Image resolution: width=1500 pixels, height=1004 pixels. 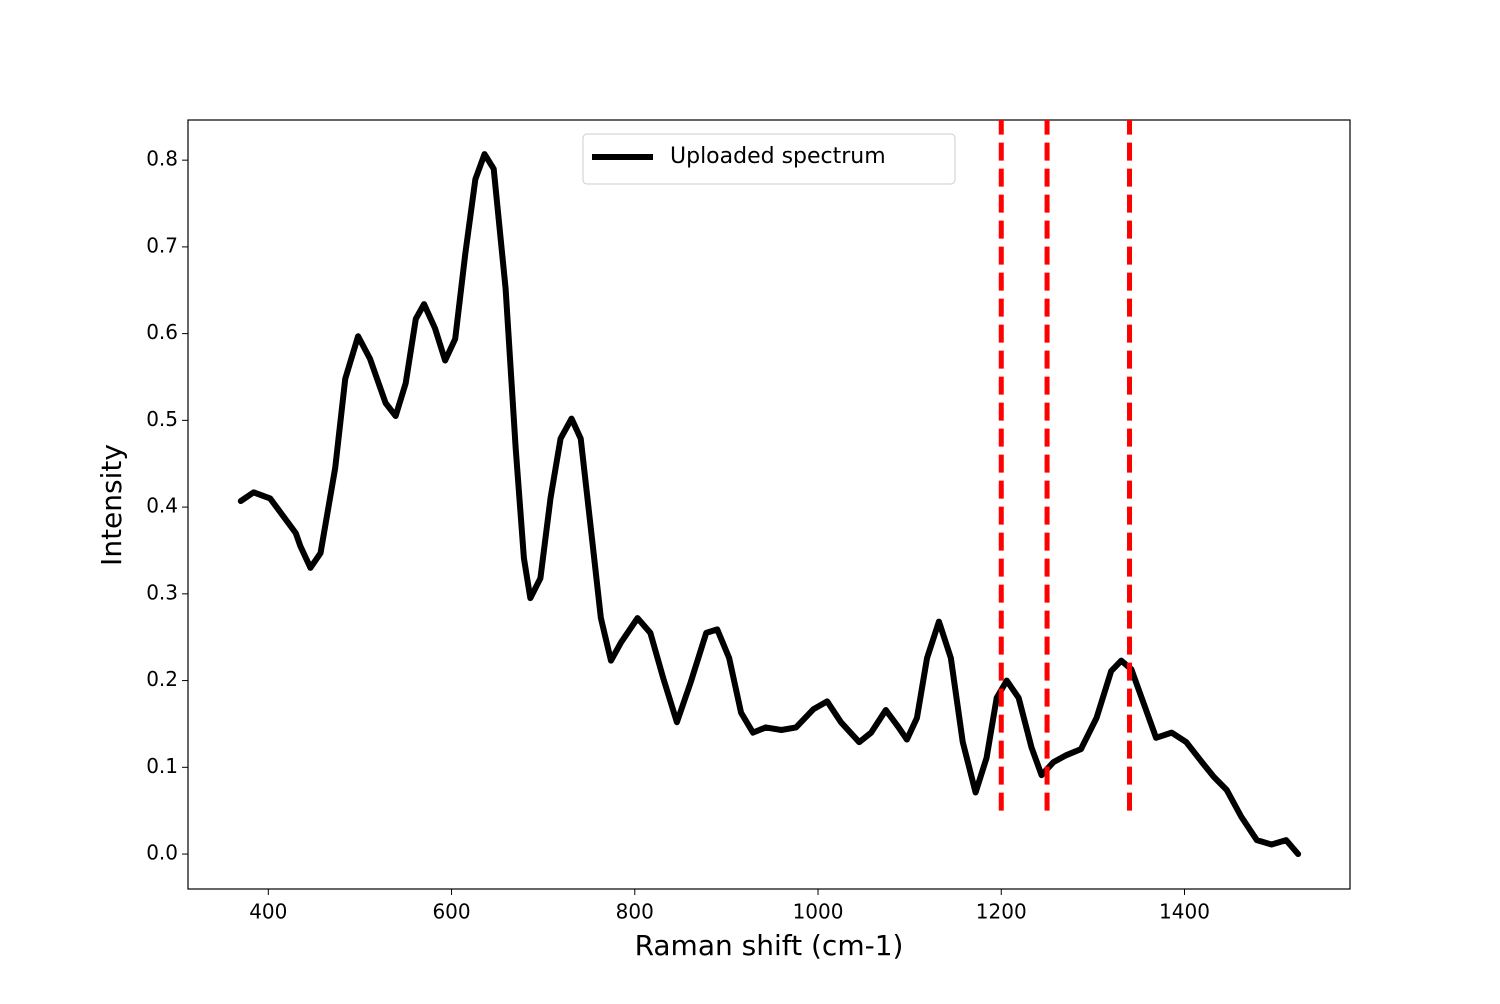 What do you see at coordinates (1184, 912) in the screenshot?
I see `x-tick-label: 1400` at bounding box center [1184, 912].